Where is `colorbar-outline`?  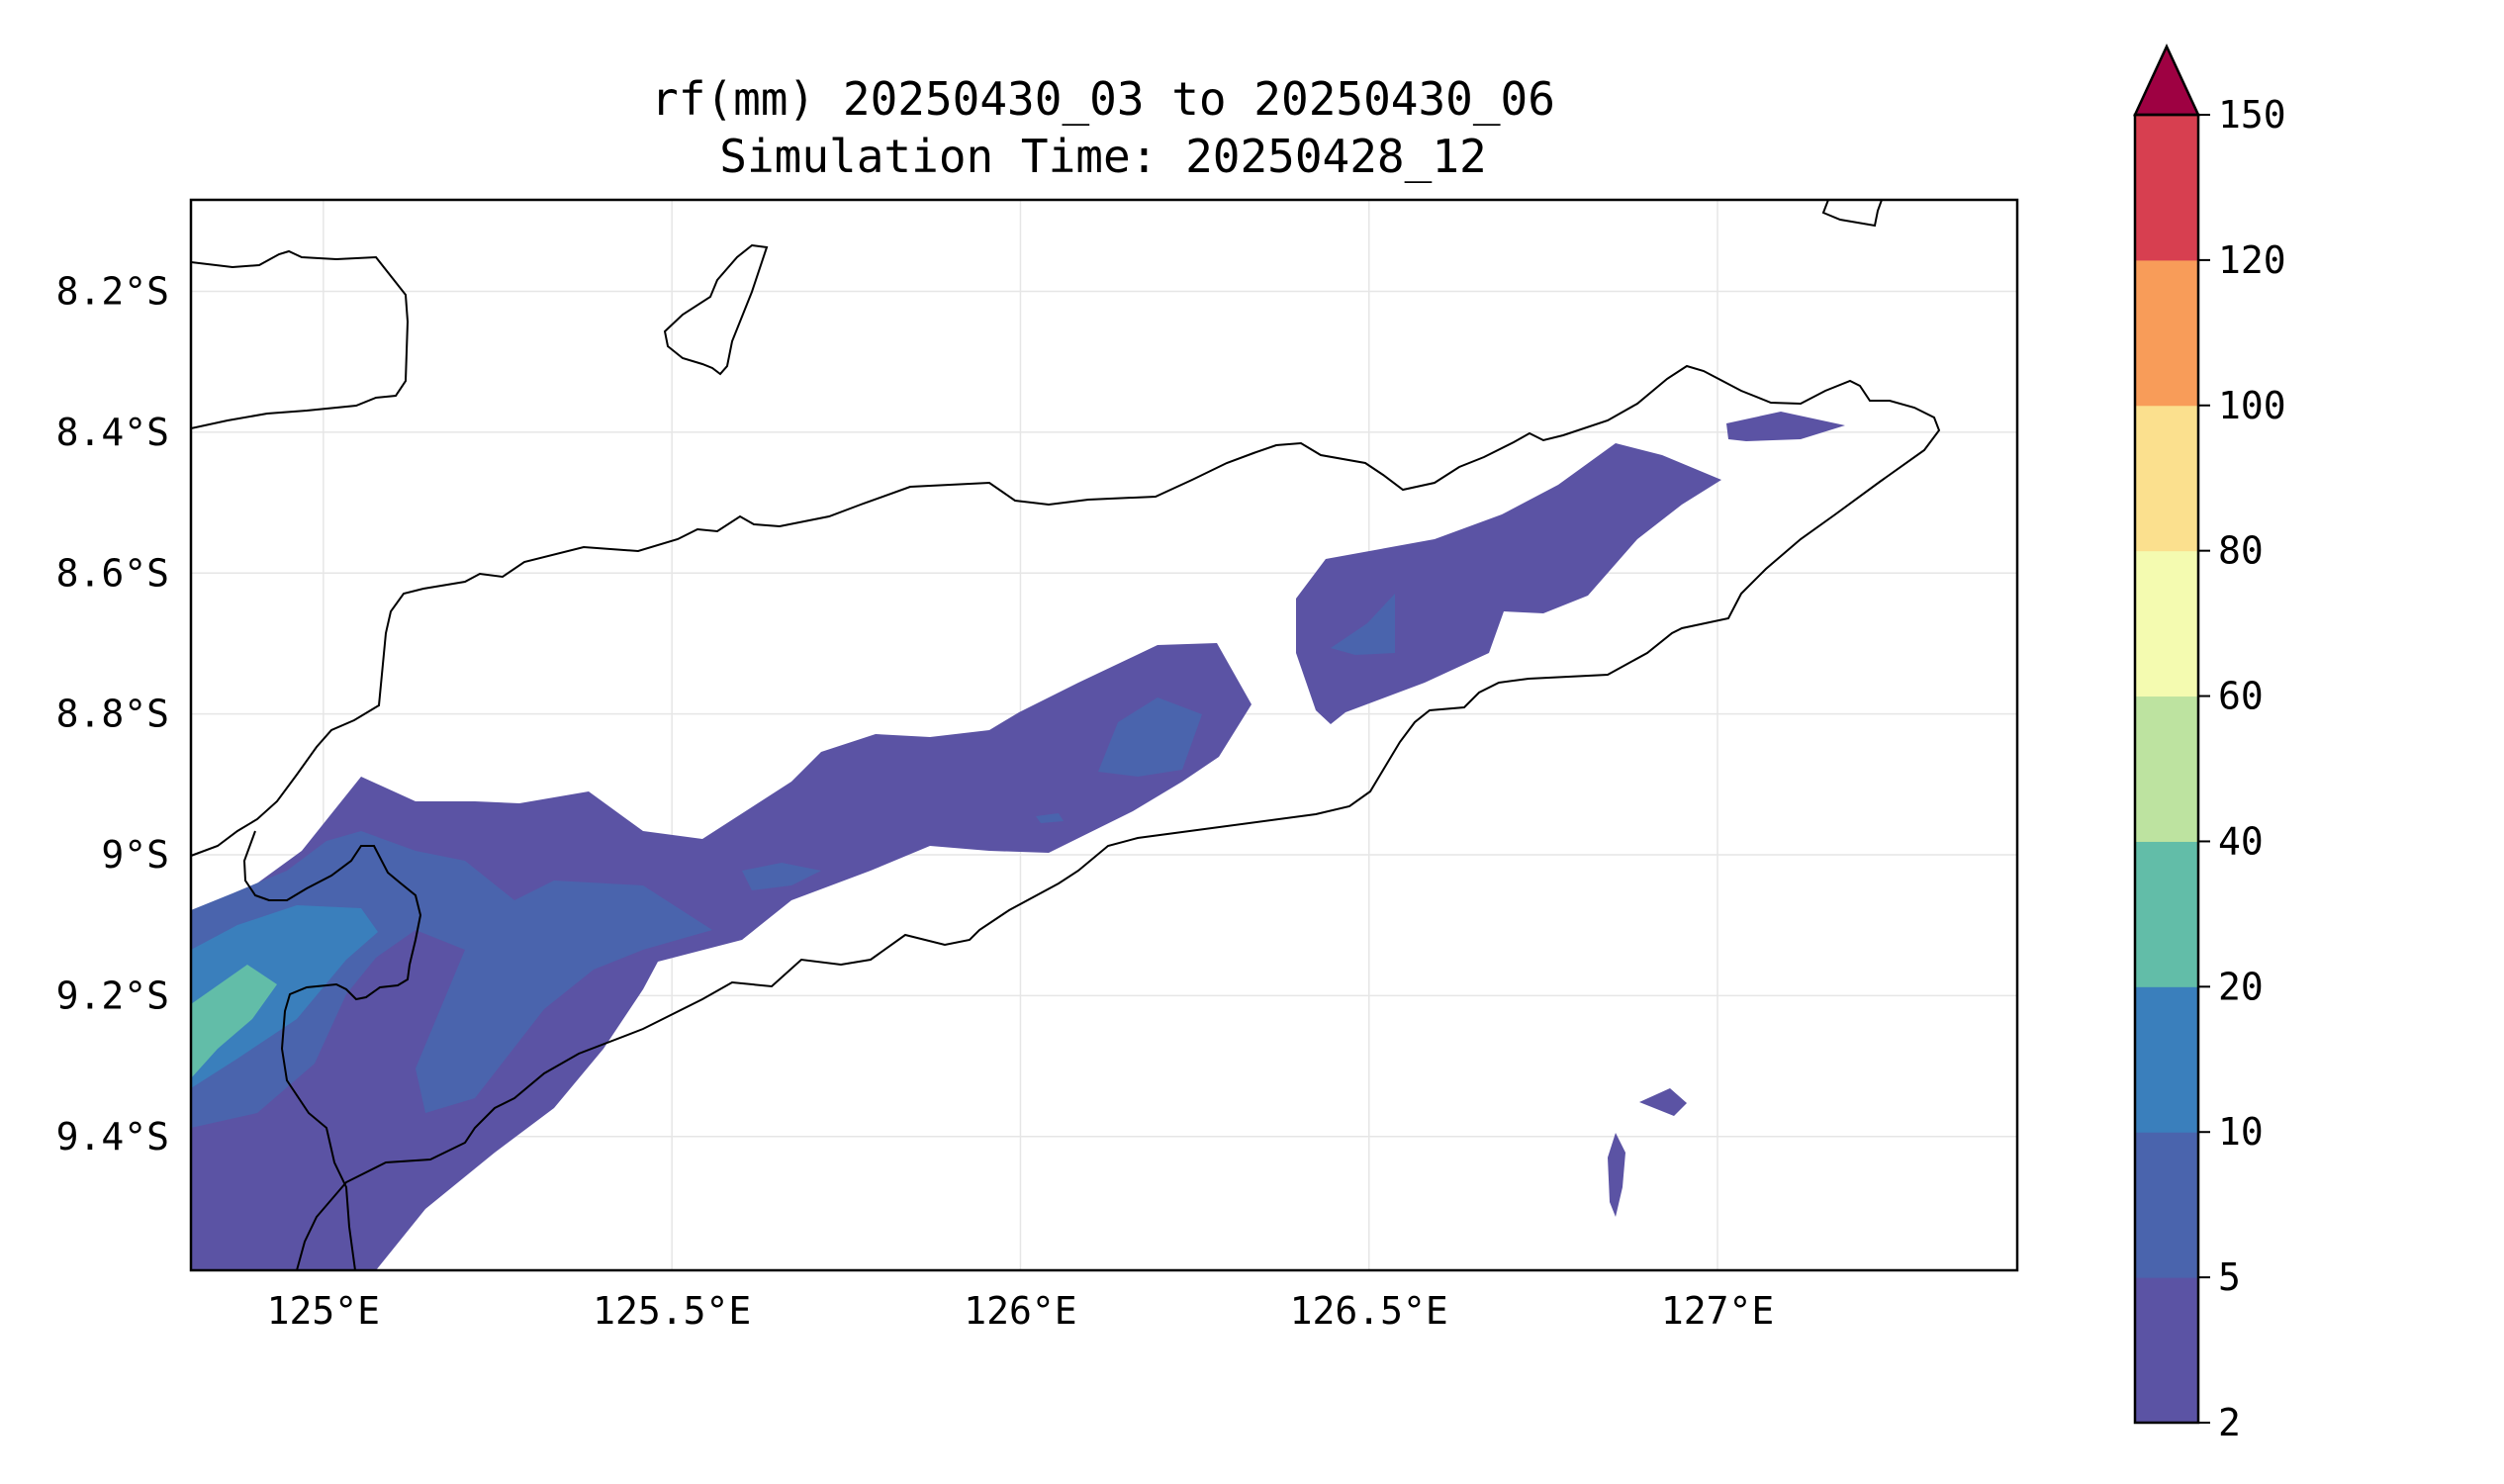 colorbar-outline is located at coordinates (2166, 769).